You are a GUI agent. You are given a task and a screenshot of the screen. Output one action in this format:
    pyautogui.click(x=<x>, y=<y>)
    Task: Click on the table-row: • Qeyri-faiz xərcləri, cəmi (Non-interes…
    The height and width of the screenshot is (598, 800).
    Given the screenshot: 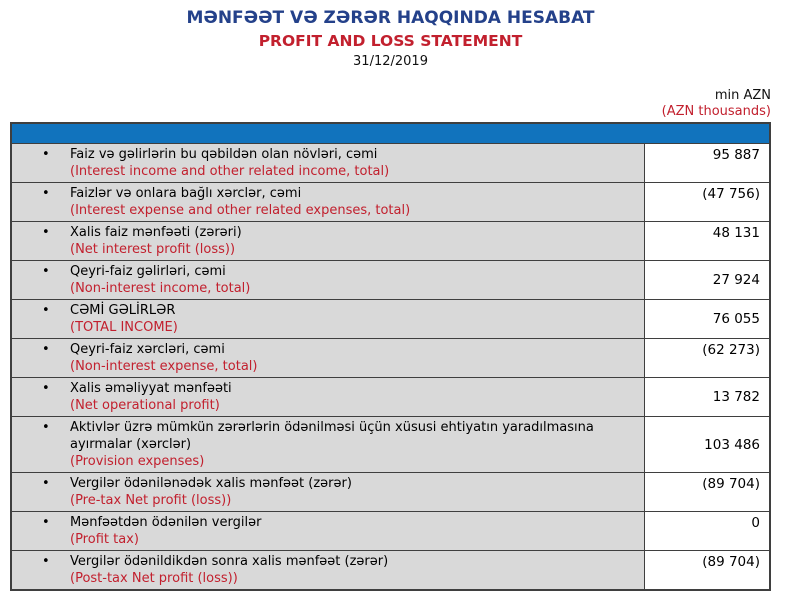 What is the action you would take?
    pyautogui.click(x=390, y=358)
    